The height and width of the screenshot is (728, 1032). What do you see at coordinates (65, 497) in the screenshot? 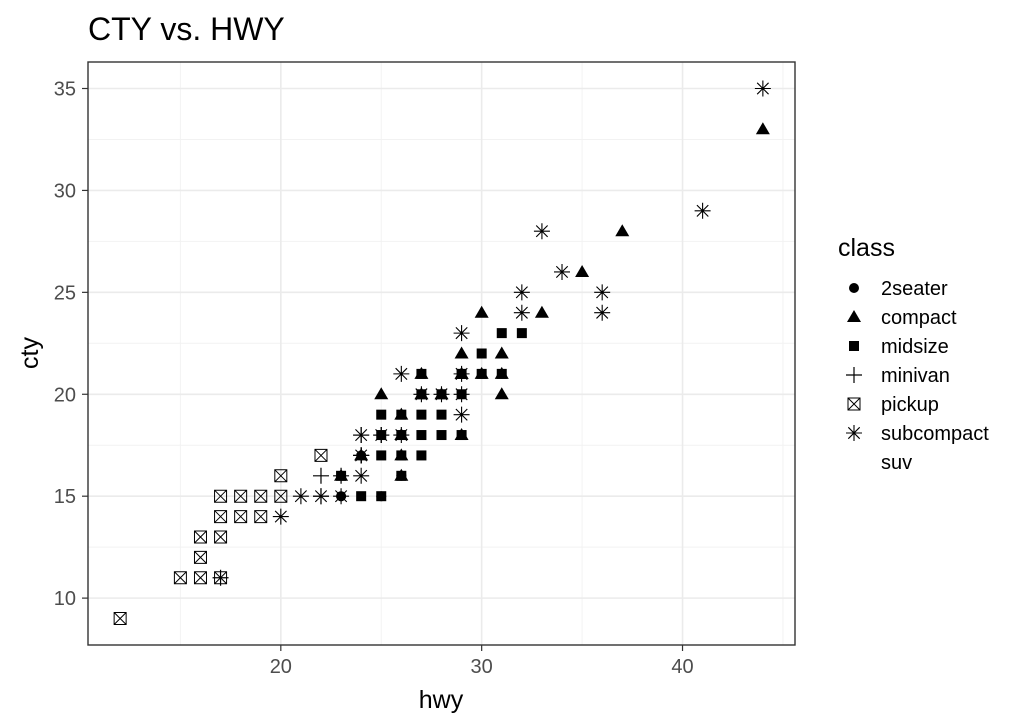
I see `y-tick-label: 15` at bounding box center [65, 497].